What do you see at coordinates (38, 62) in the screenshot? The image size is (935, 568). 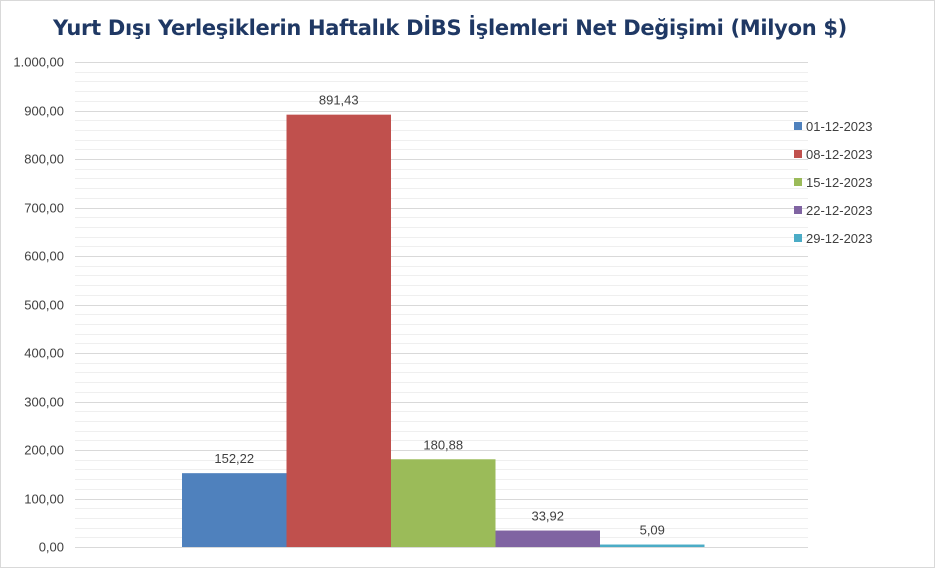 I see `y-tick-label: 1.000,00` at bounding box center [38, 62].